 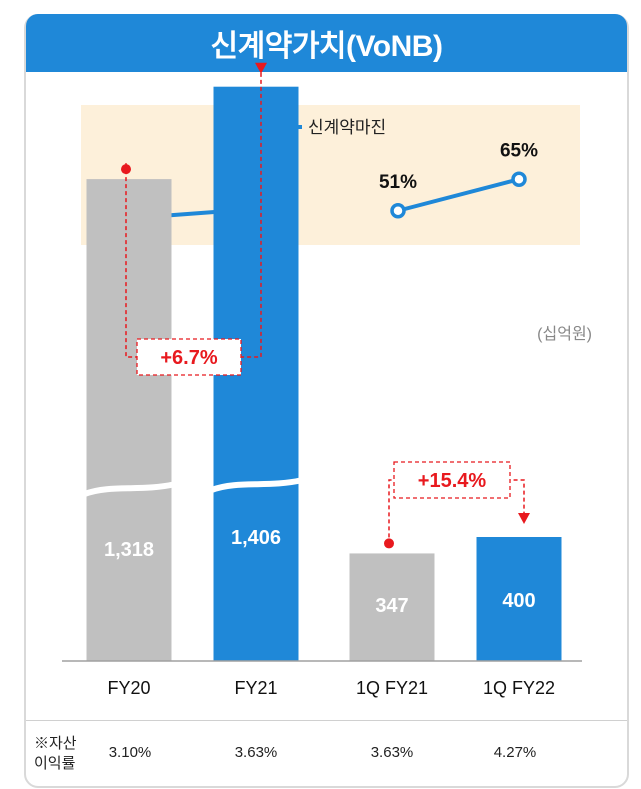 I want to click on category-label: FY20, so click(x=128, y=688).